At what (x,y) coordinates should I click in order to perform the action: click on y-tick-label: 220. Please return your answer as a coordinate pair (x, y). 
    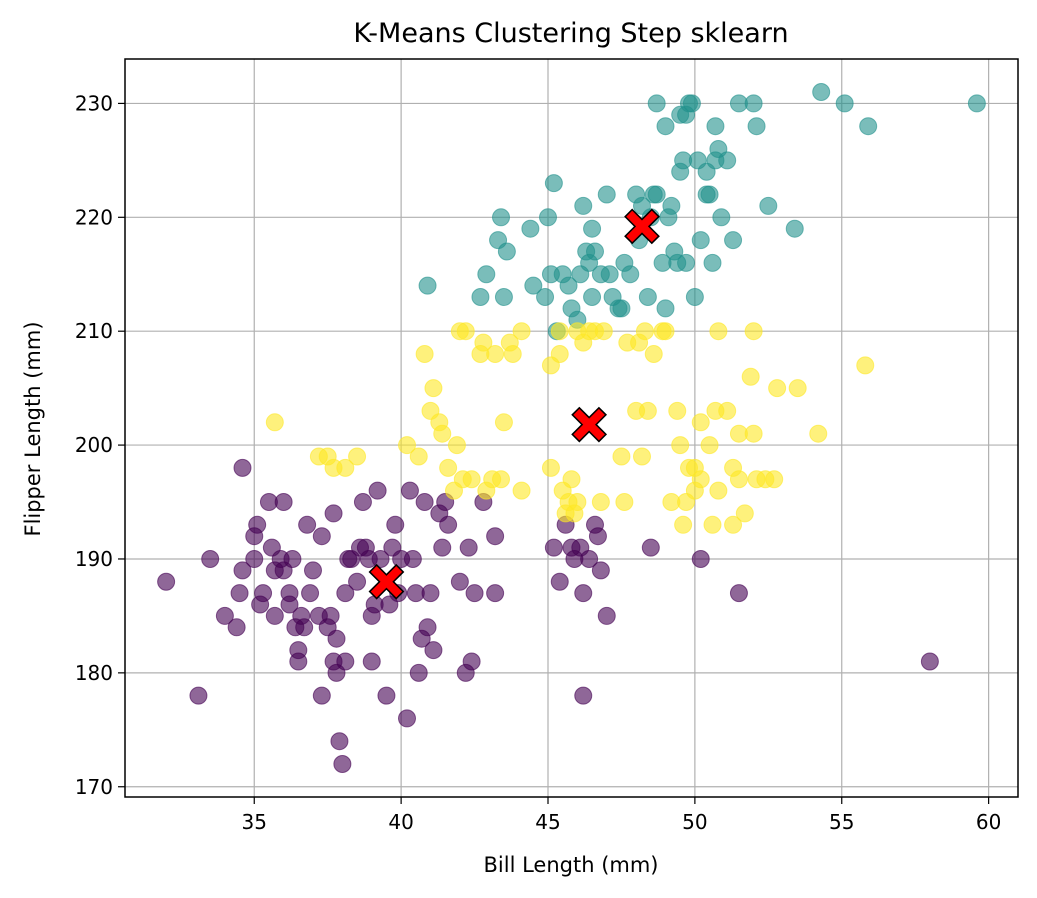
    Looking at the image, I should click on (94, 217).